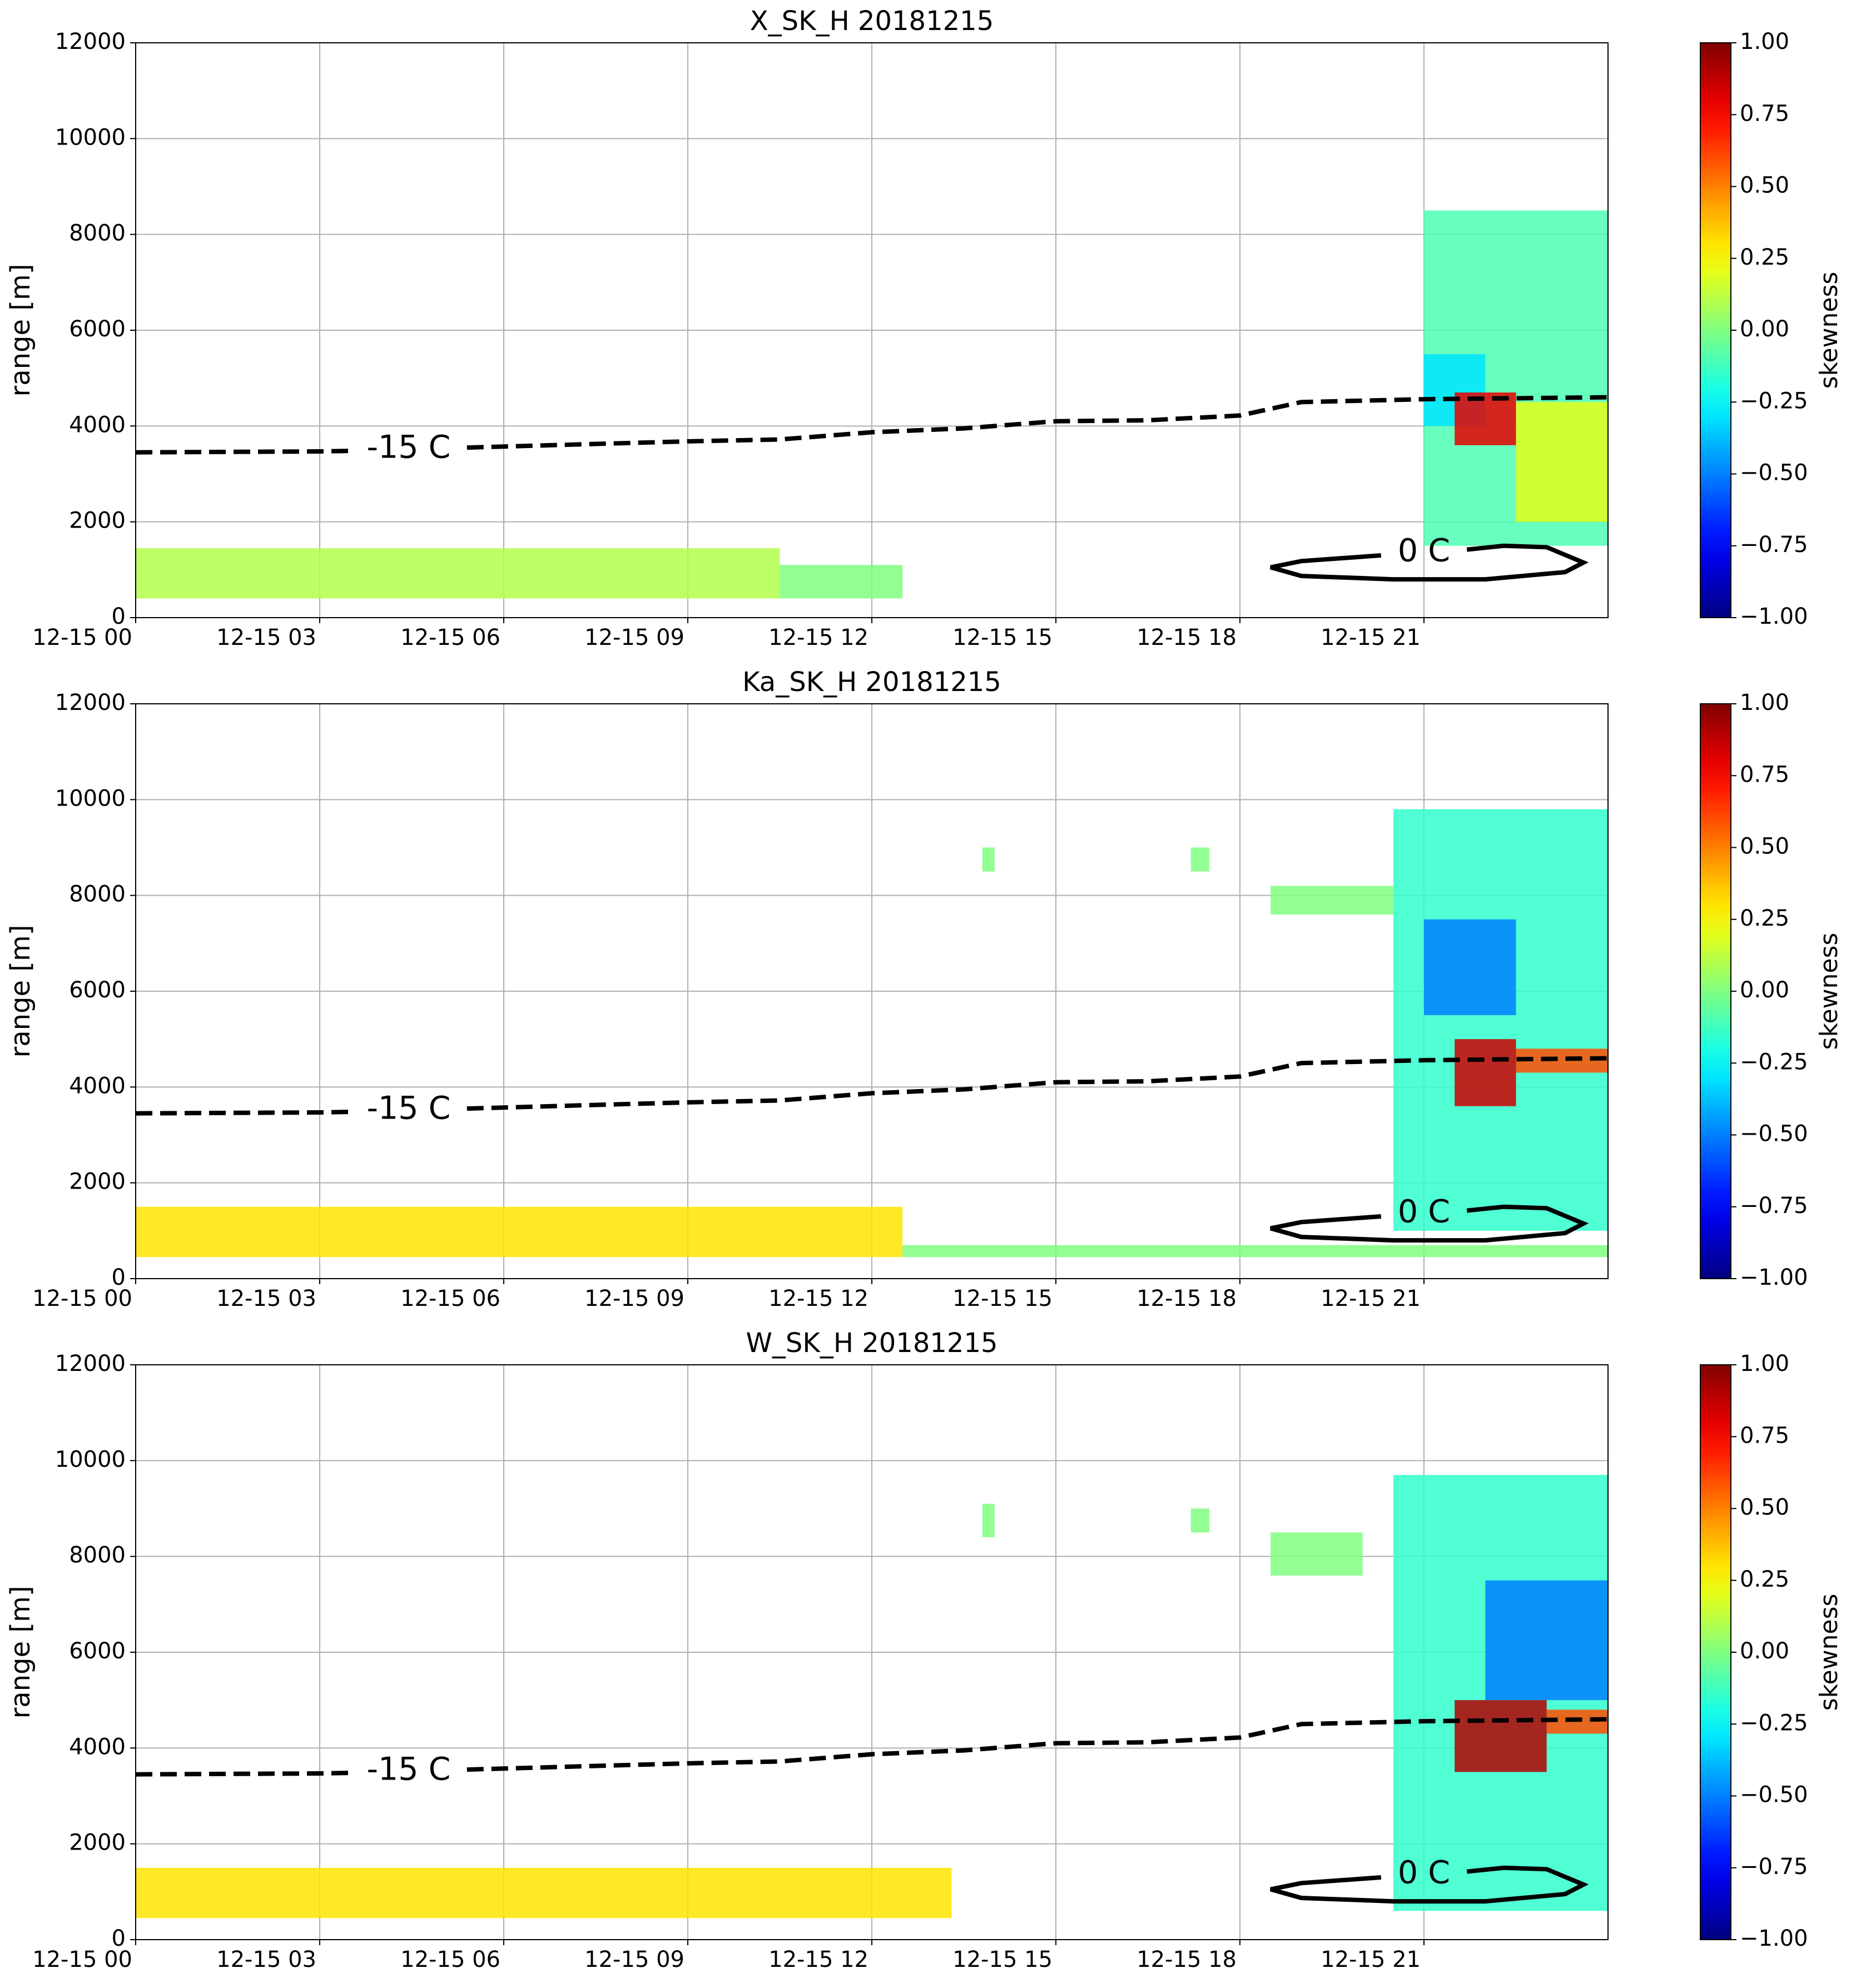  What do you see at coordinates (872, 1343) in the screenshot?
I see `chart-title: W_SK_H 20181215` at bounding box center [872, 1343].